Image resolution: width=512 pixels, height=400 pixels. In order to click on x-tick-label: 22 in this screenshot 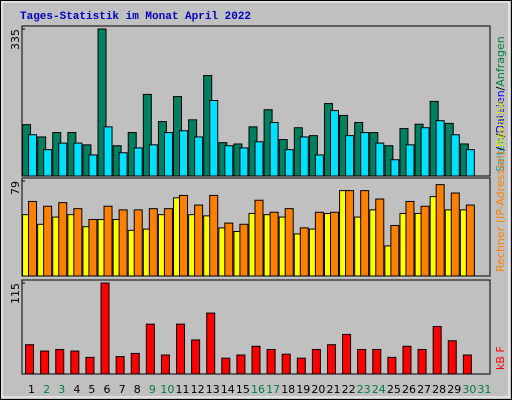, I will do `click(349, 389)`.